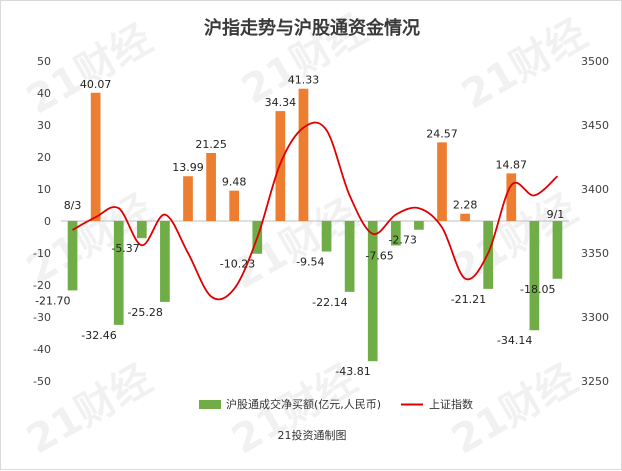 The height and width of the screenshot is (471, 622). Describe the element at coordinates (44, 189) in the screenshot. I see `left-tick-label: 10` at that location.